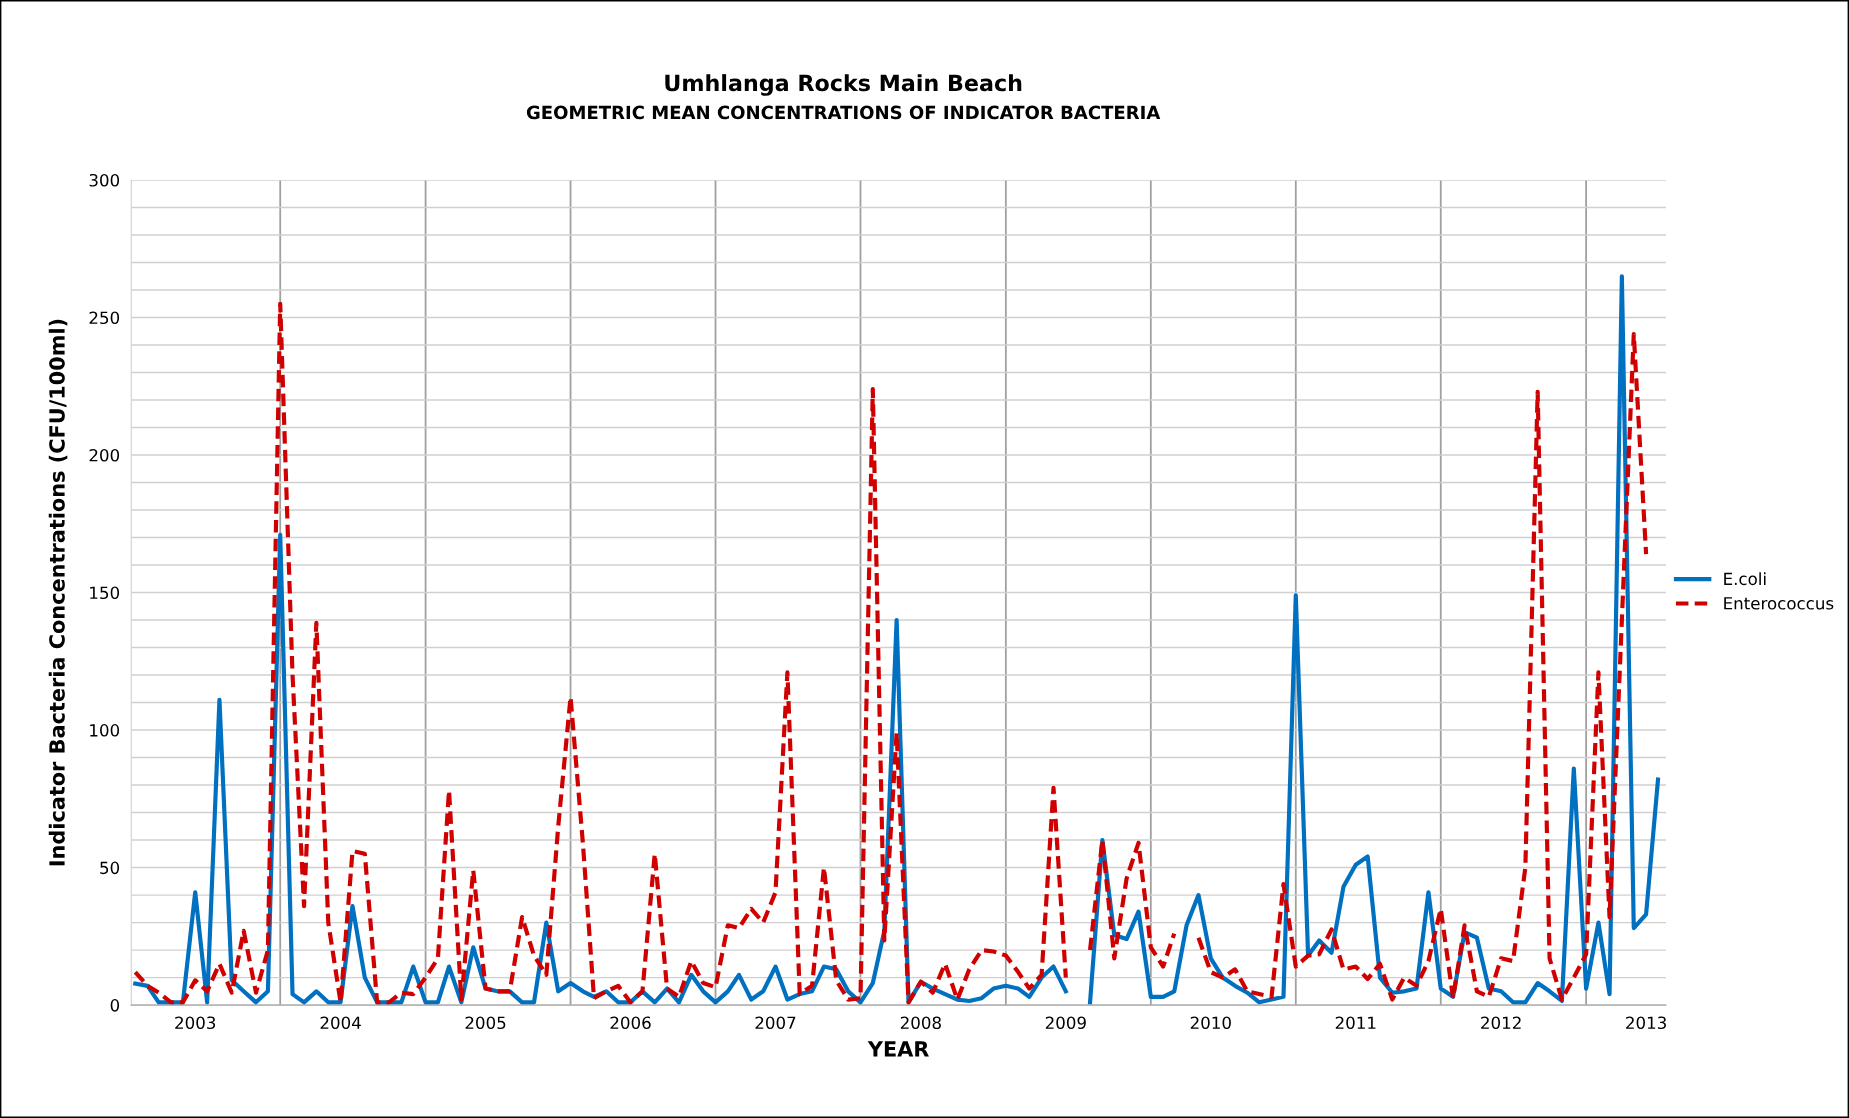  Describe the element at coordinates (104, 180) in the screenshot. I see `y-tick-label: 300` at that location.